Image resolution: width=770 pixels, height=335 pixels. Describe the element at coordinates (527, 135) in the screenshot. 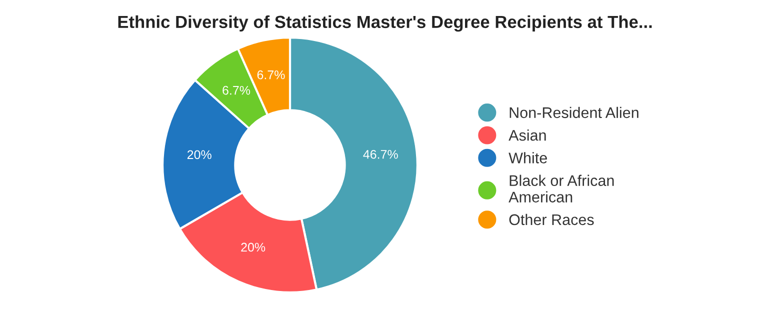

I see `legend-label: Asian` at that location.